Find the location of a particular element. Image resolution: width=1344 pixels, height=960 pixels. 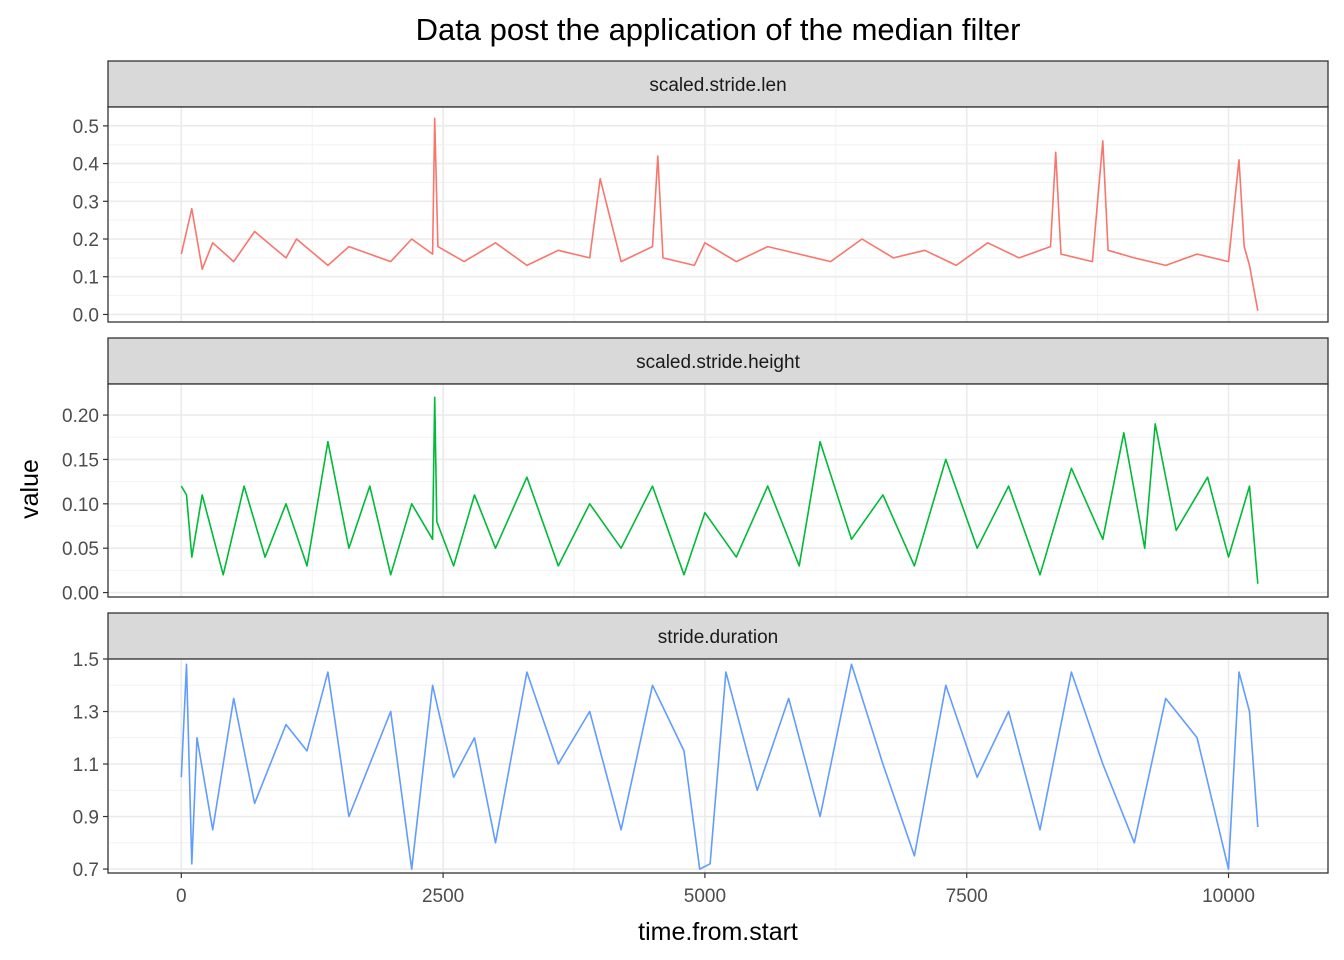

facet-strip-label: stride.duration is located at coordinates (718, 637).